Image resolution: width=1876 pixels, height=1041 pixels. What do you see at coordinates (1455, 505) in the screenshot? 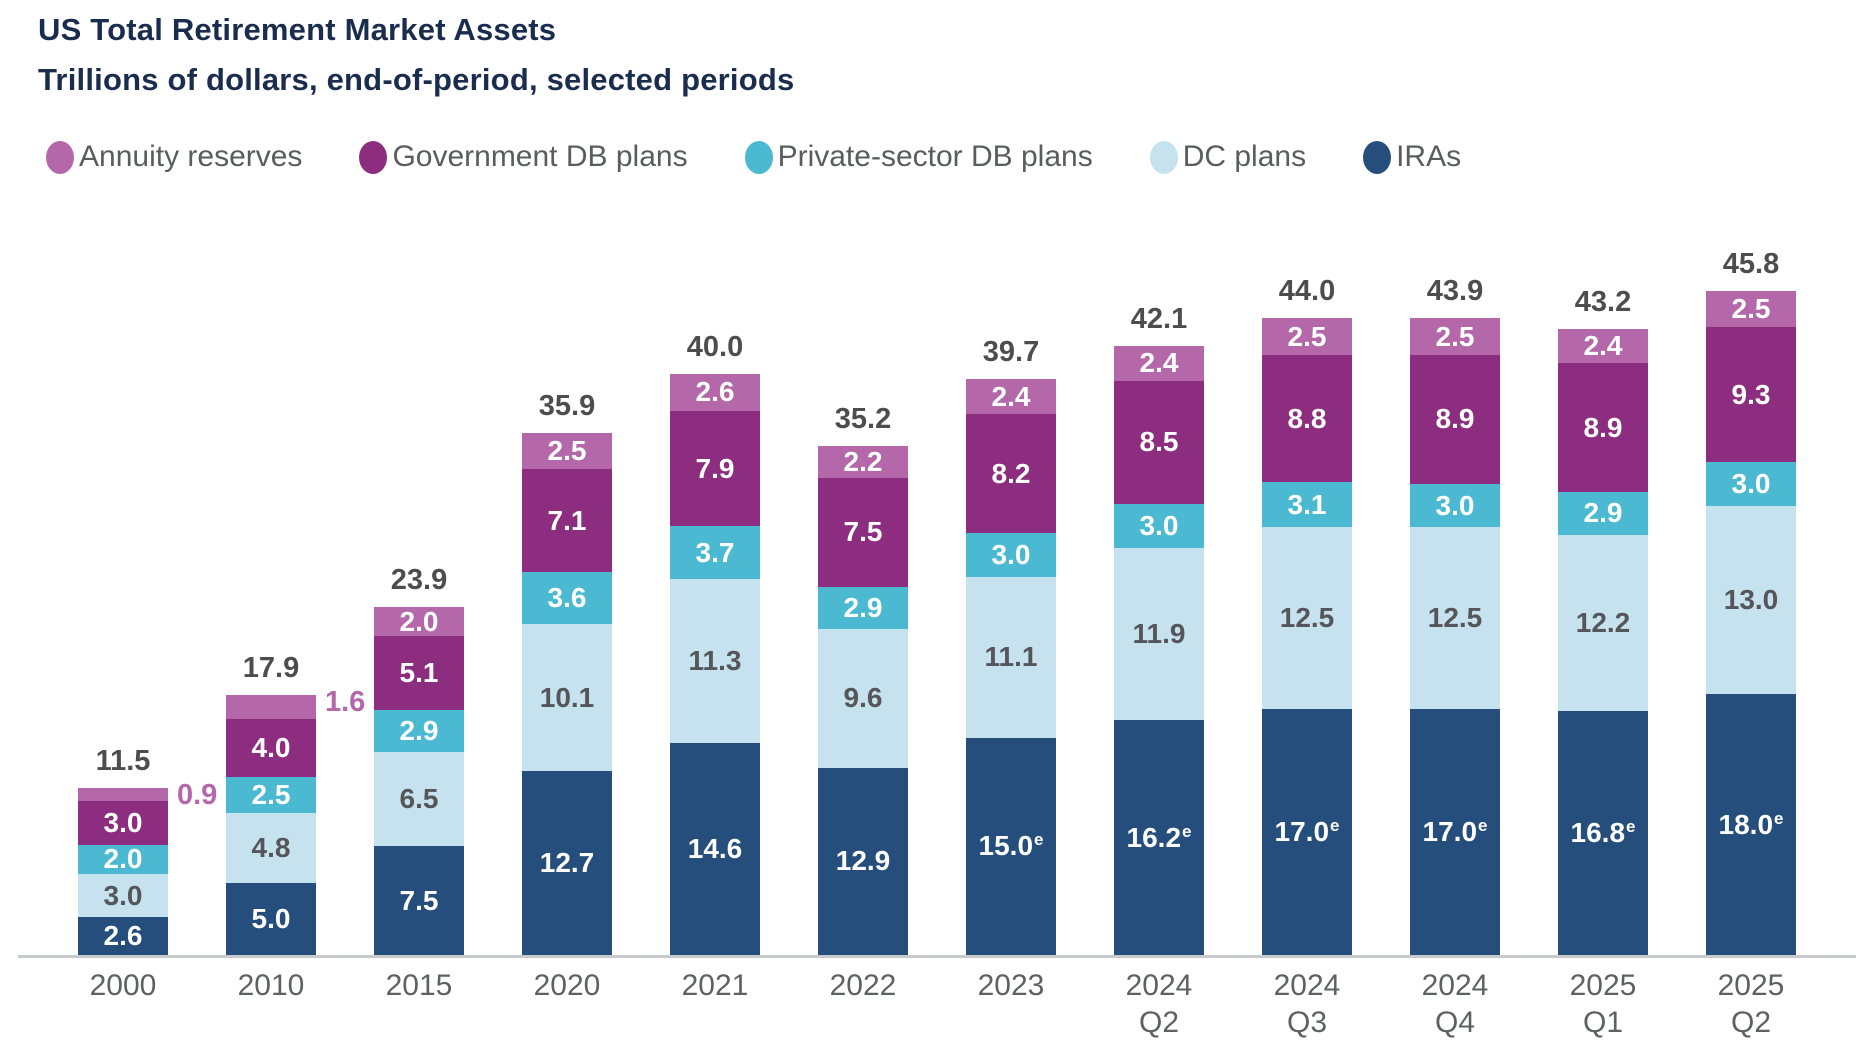
I see `2024-q4-private_db-segment: 3.0` at bounding box center [1455, 505].